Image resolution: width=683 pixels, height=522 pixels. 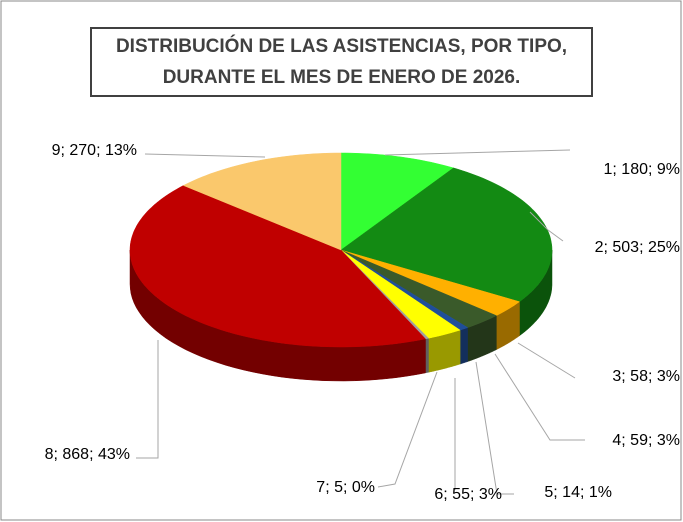 What do you see at coordinates (94, 150) in the screenshot?
I see `data-label: 9; 270; 13%` at bounding box center [94, 150].